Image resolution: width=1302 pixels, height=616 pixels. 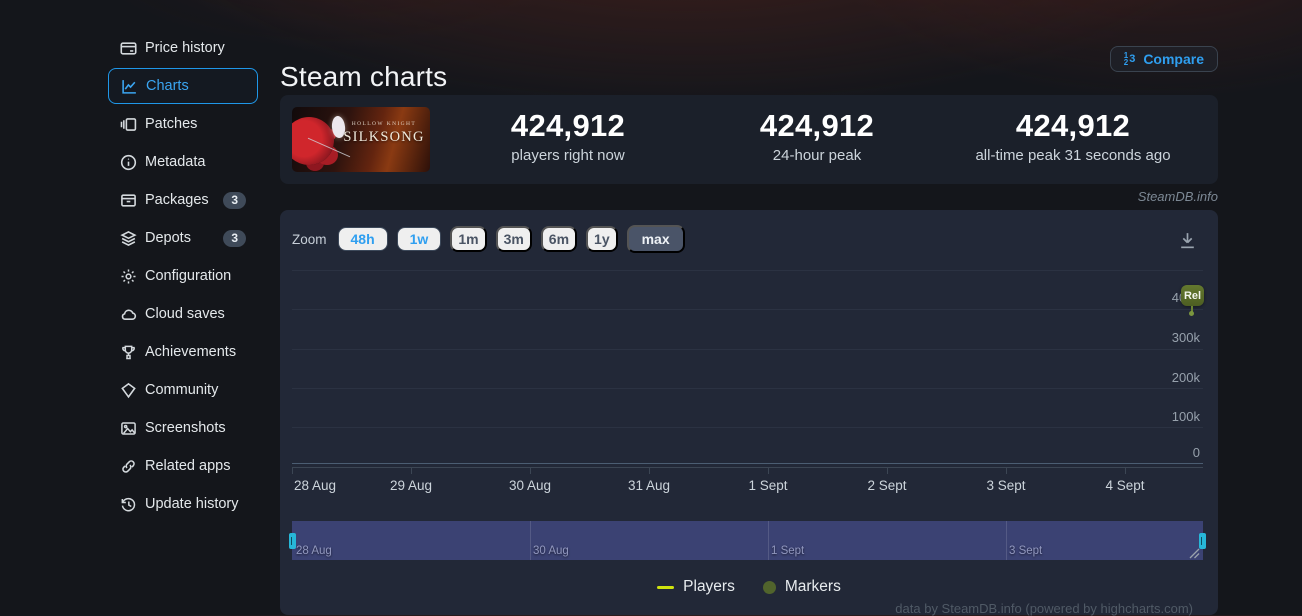 What do you see at coordinates (1195, 553) in the screenshot?
I see `navigator-resize-grip` at bounding box center [1195, 553].